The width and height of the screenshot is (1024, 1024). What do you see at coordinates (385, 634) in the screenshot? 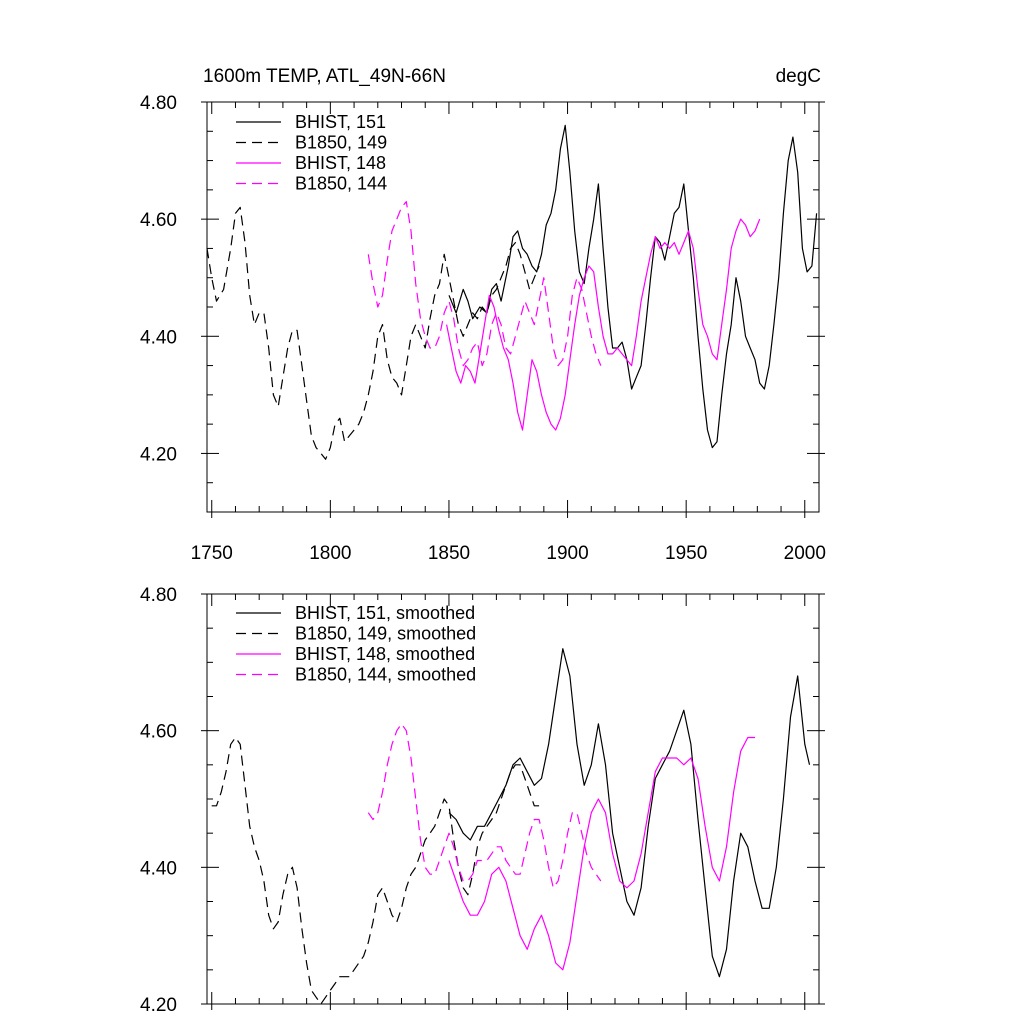
I see `legend-label: B1850, 149, smoothed` at bounding box center [385, 634].